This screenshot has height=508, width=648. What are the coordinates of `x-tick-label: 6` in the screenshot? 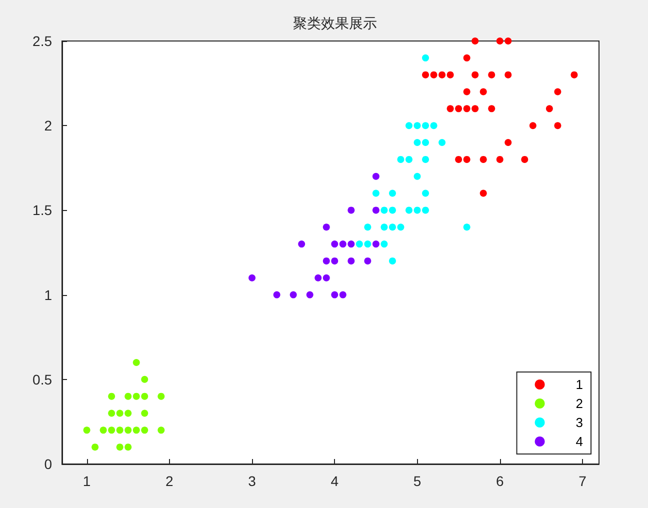 It's located at (500, 481).